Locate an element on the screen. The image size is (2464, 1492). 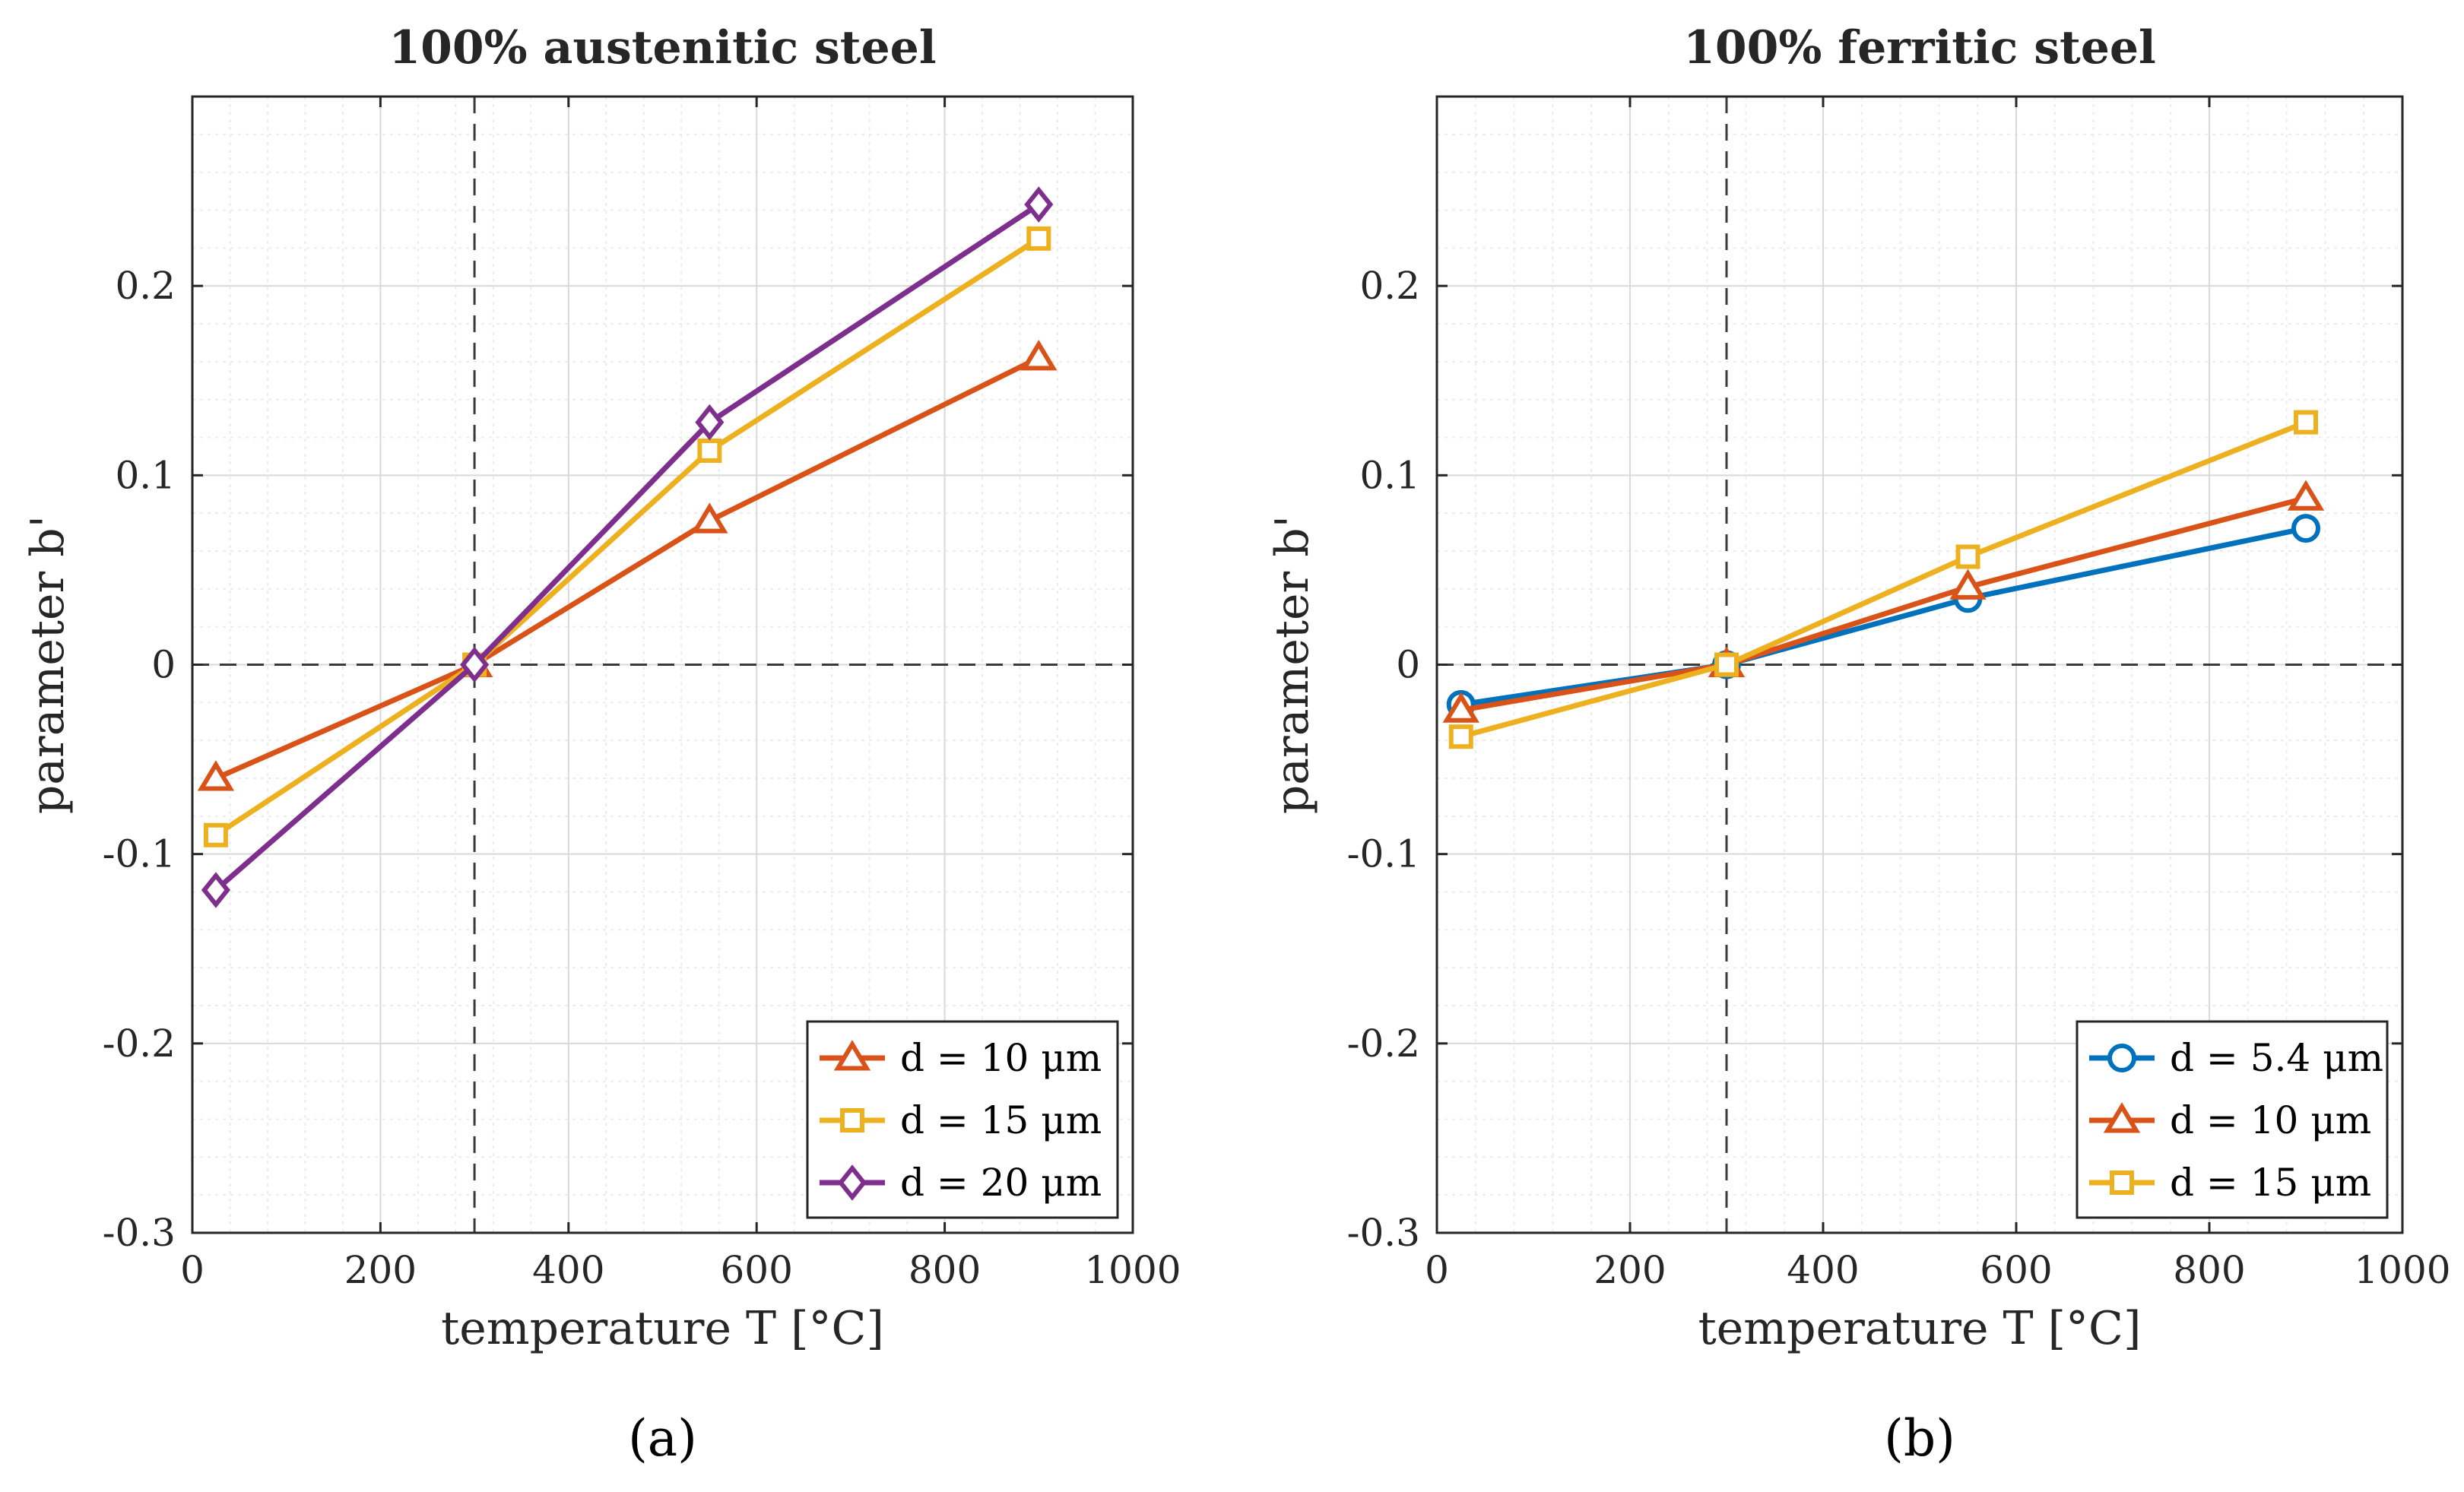
legend: d = 5.4 μm d = 10 μm d = 15 μm is located at coordinates (2232, 1119).